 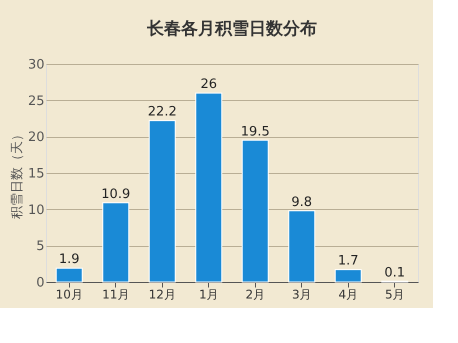 What do you see at coordinates (36, 101) in the screenshot?
I see `y-tick-label: 25` at bounding box center [36, 101].